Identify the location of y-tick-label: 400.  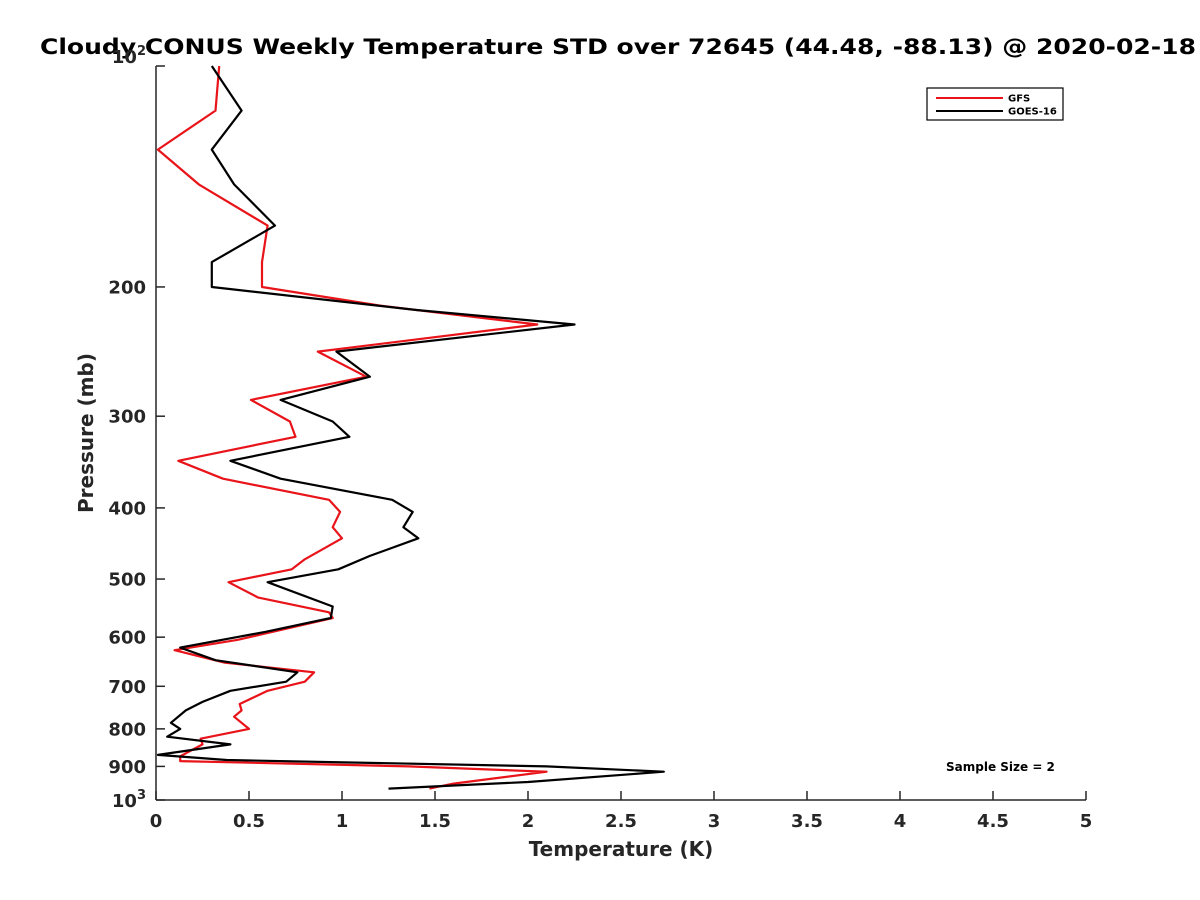
(127, 508).